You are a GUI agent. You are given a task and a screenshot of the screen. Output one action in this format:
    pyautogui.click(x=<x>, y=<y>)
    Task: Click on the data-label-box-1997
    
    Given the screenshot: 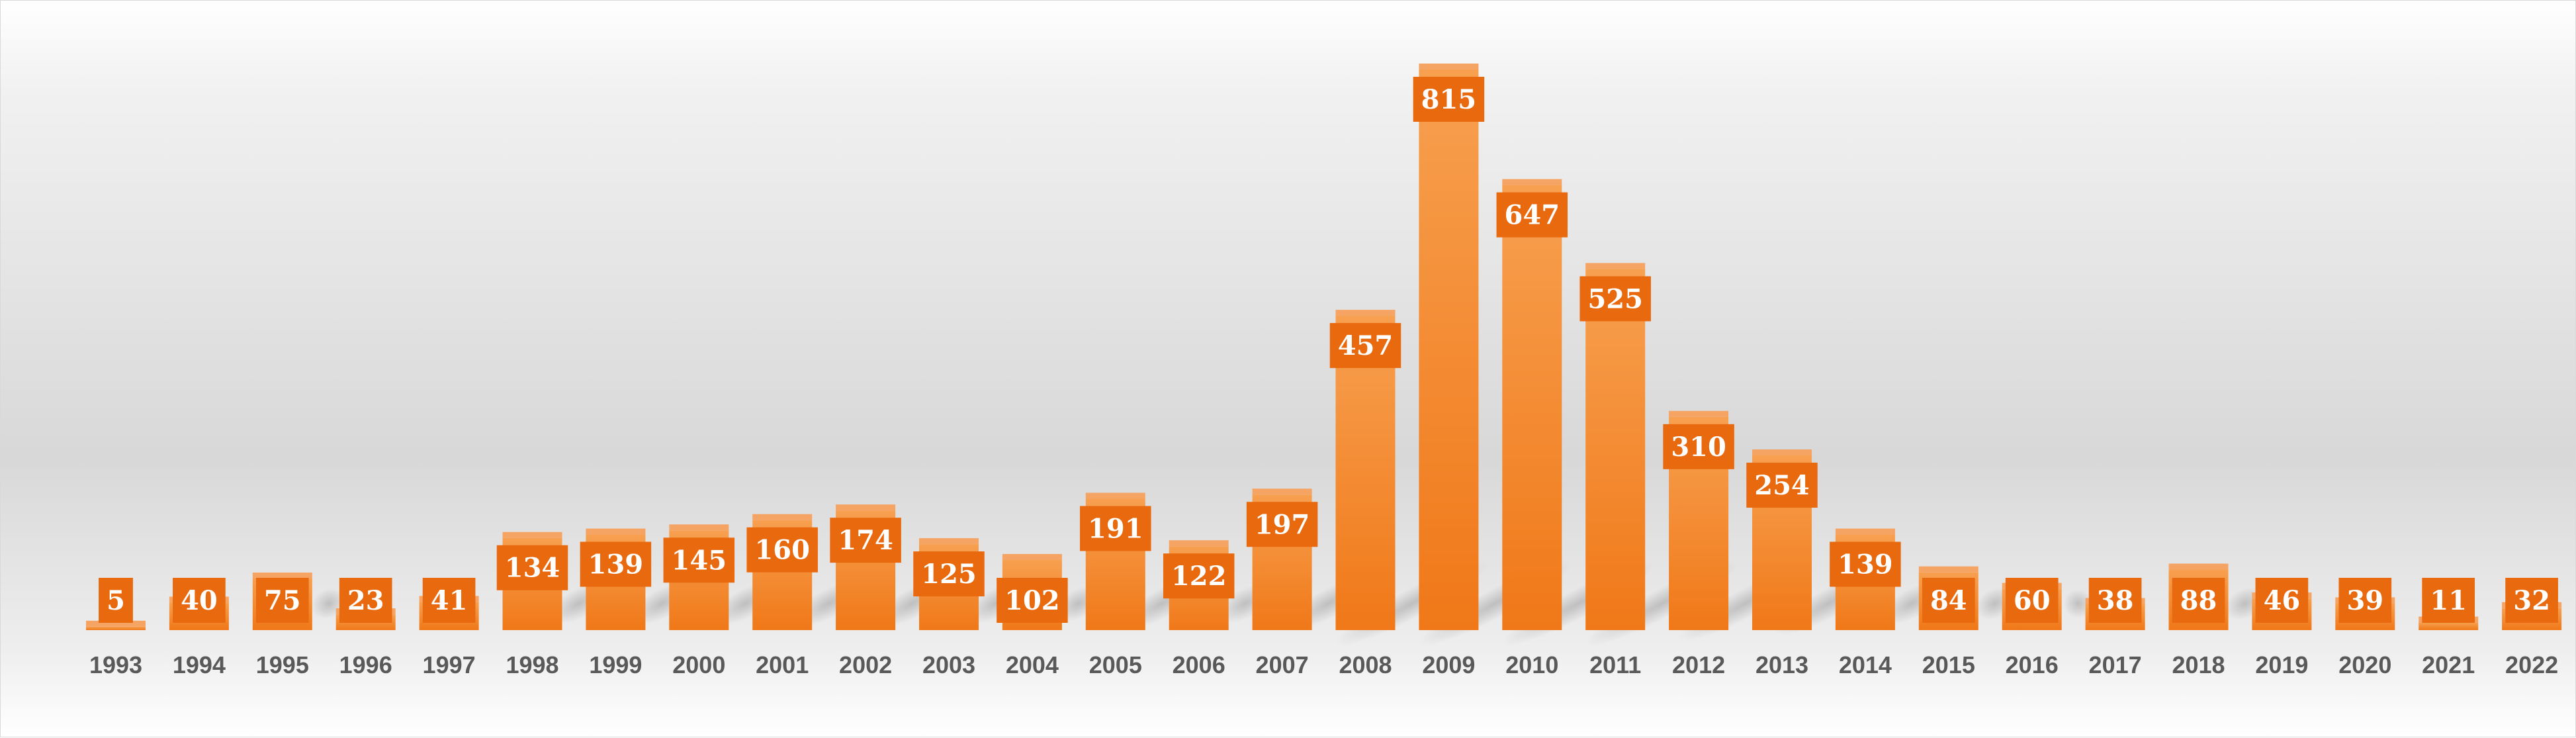 What is the action you would take?
    pyautogui.click(x=449, y=600)
    